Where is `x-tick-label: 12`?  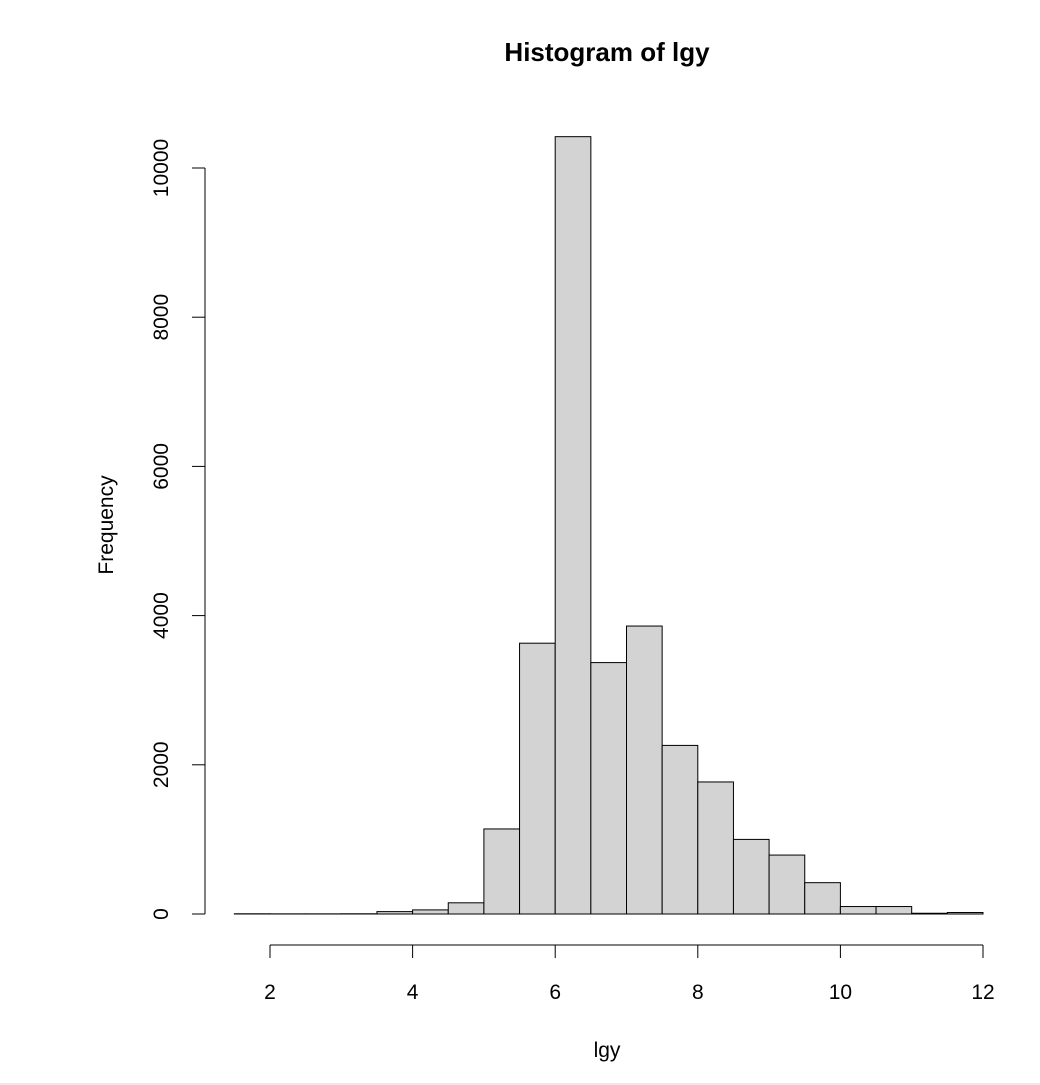
x-tick-label: 12 is located at coordinates (982, 992).